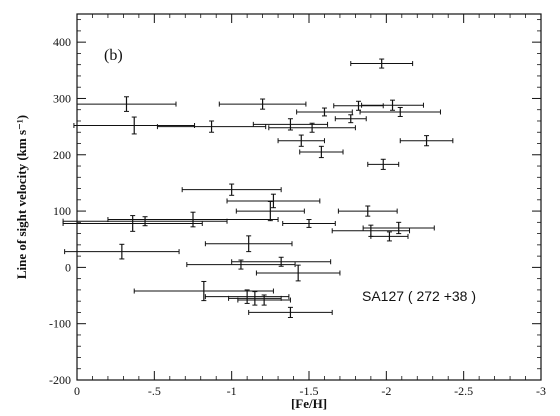 The height and width of the screenshot is (416, 560). I want to click on y-tick-label: 300, so click(62, 98).